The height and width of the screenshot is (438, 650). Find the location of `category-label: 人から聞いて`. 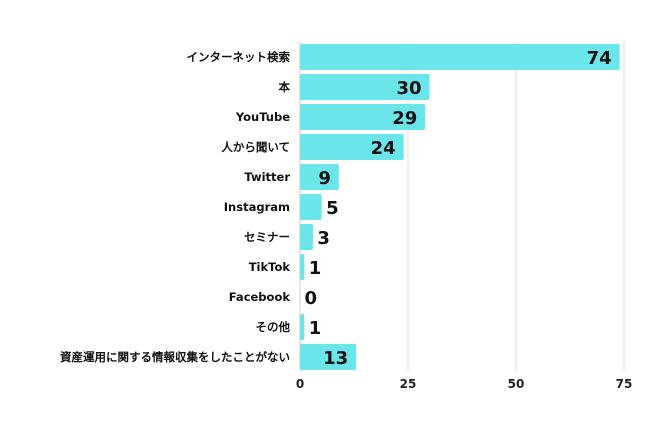

category-label: 人から聞いて is located at coordinates (255, 147).